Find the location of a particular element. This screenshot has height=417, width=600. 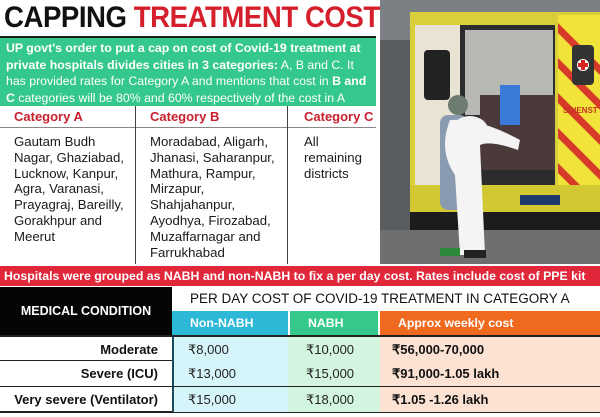

non-nabh-cell: ₹8,000 is located at coordinates (230, 349).